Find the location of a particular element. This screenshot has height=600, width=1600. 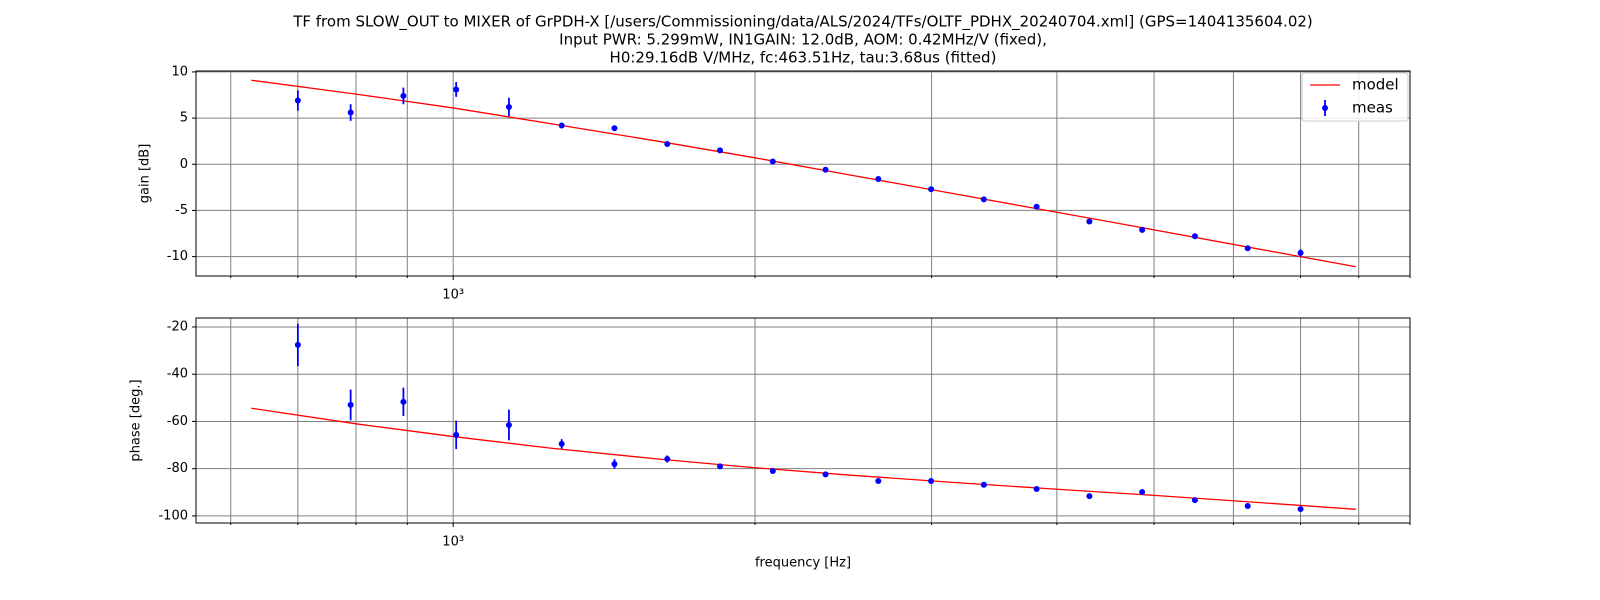

y-tick-label: -60 is located at coordinates (177, 421).